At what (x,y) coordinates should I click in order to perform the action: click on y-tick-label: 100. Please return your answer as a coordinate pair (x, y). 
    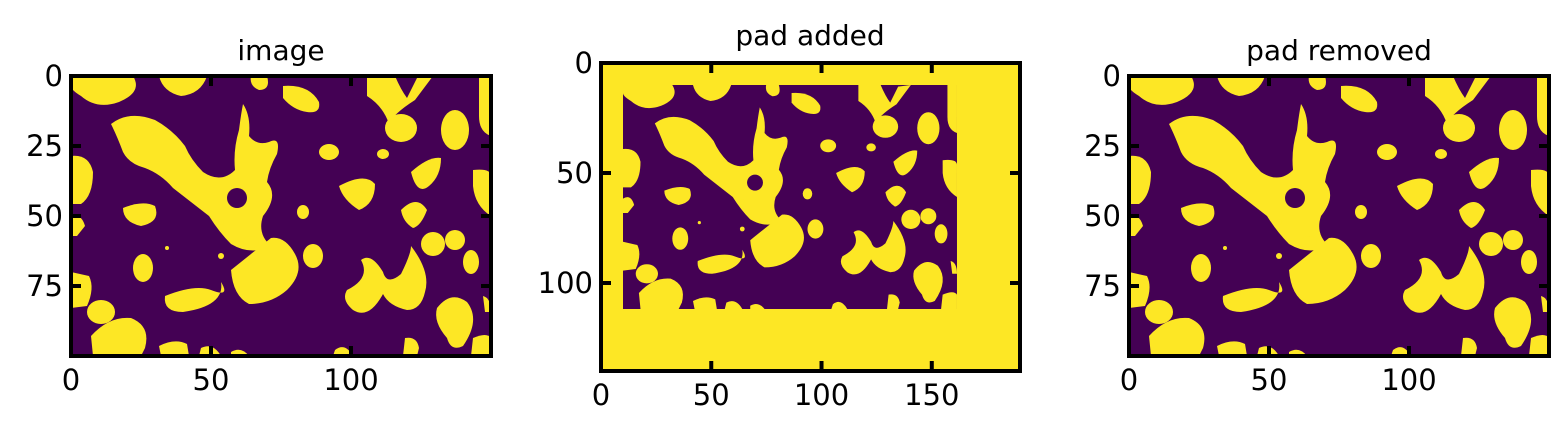
    Looking at the image, I should click on (565, 283).